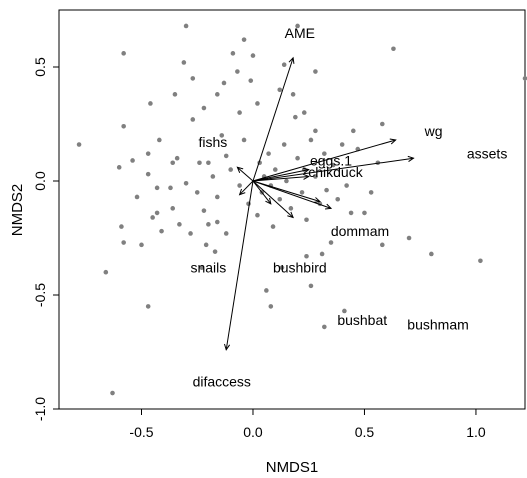  Describe the element at coordinates (335, 172) in the screenshot. I see `variable-label: chikduck` at that location.